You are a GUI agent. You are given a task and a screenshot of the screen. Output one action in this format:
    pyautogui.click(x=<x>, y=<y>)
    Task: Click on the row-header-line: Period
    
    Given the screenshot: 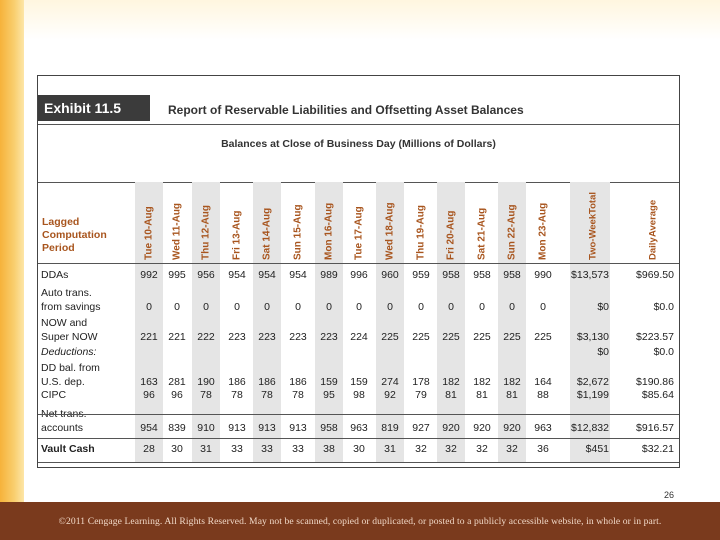 What is the action you would take?
    pyautogui.click(x=58, y=248)
    